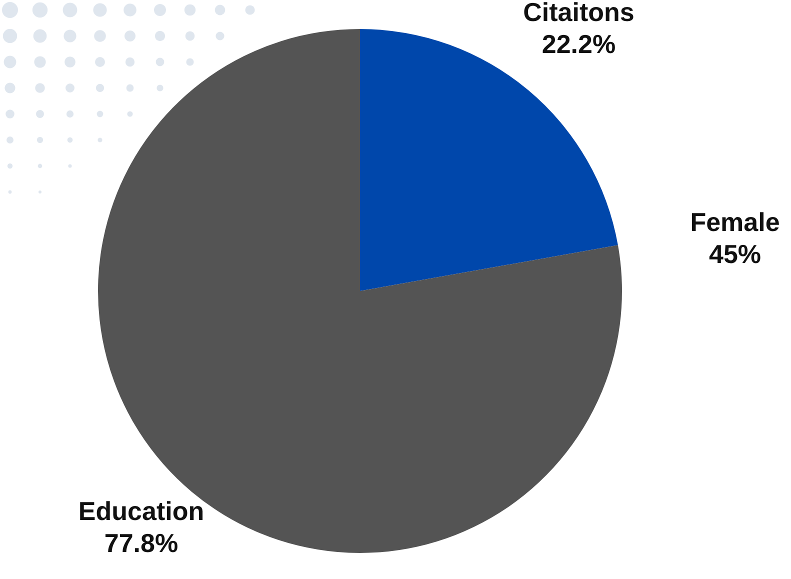 Image resolution: width=791 pixels, height=579 pixels. Describe the element at coordinates (578, 14) in the screenshot. I see `slice-label: Citaitons` at that location.